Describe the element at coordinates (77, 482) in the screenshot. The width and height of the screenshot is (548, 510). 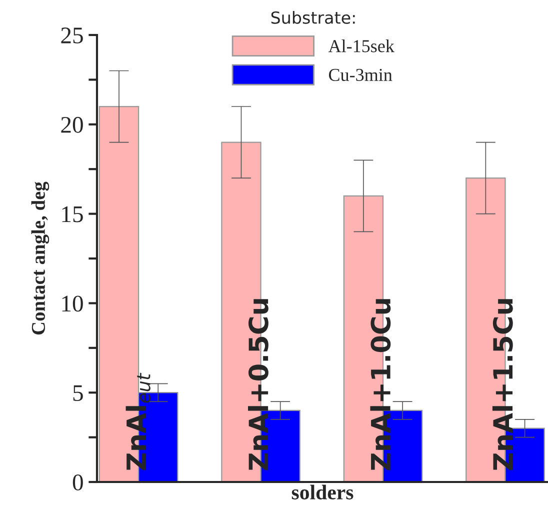
I see `y-tick-label: 0` at that location.